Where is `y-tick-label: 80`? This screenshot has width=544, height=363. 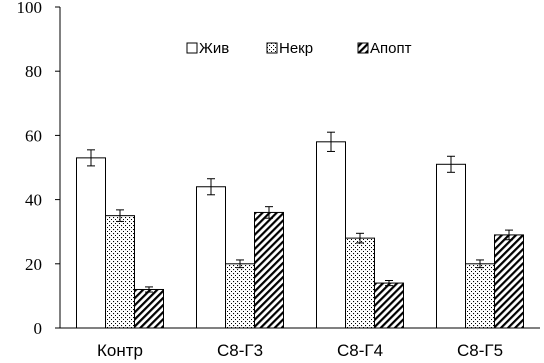
y-tick-label: 80 is located at coordinates (33, 71).